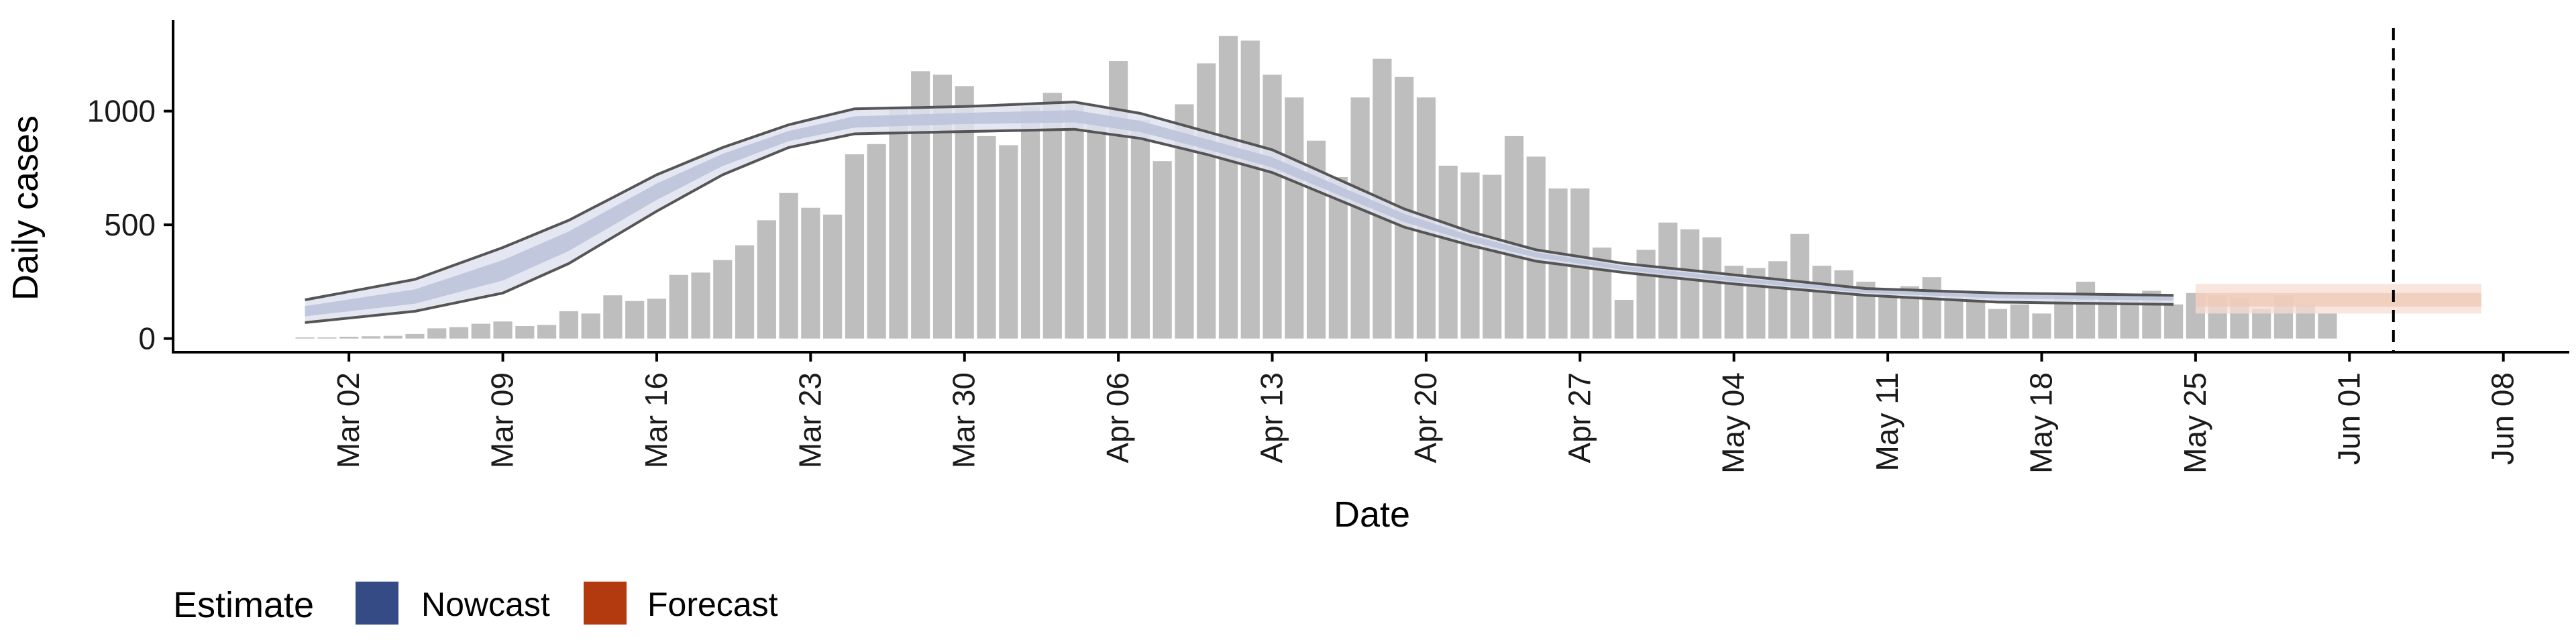 The image size is (2576, 644). Describe the element at coordinates (485, 604) in the screenshot. I see `legend-label-nowcast: Nowcast` at that location.